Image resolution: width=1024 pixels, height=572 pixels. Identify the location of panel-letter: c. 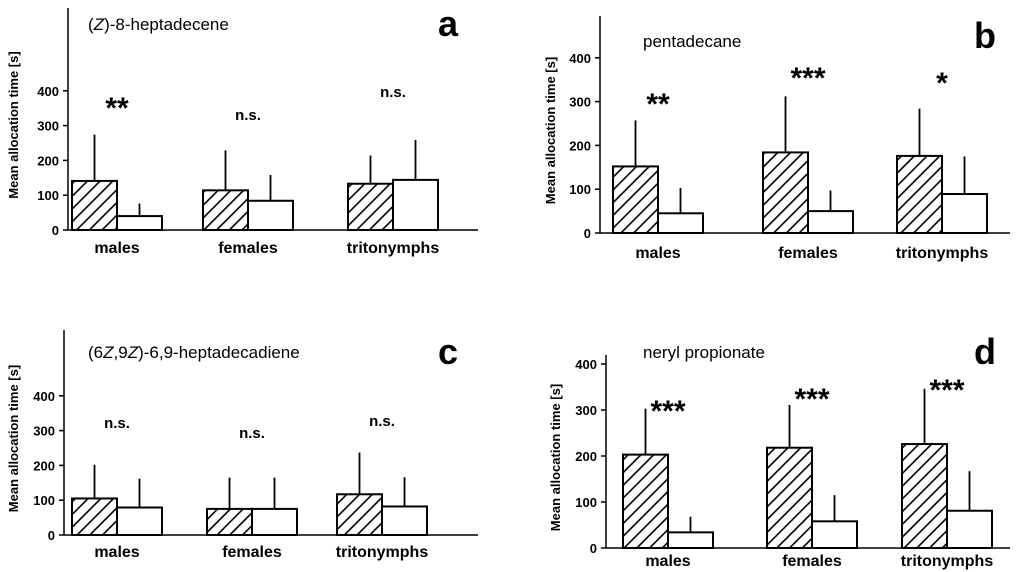
(448, 351).